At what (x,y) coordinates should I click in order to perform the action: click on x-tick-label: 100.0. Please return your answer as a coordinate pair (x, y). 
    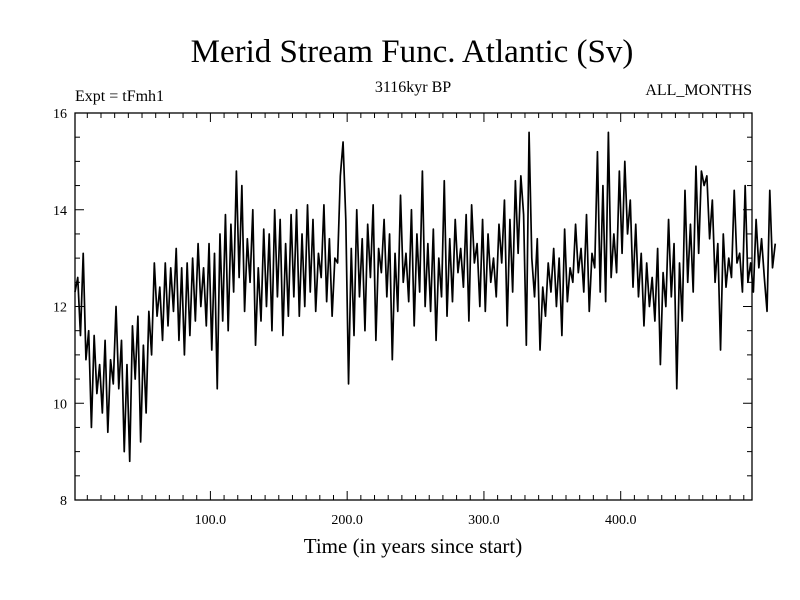
    Looking at the image, I should click on (211, 520).